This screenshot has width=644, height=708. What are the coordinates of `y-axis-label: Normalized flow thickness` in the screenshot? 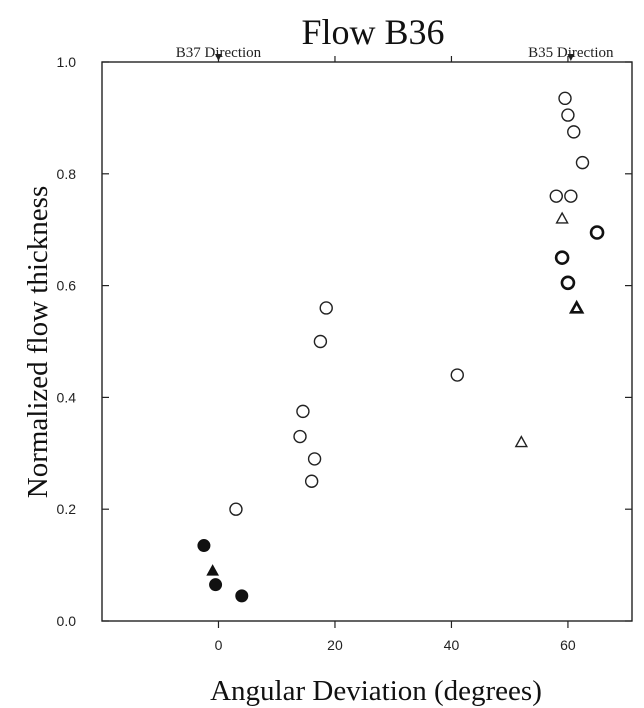 It's located at (38, 342).